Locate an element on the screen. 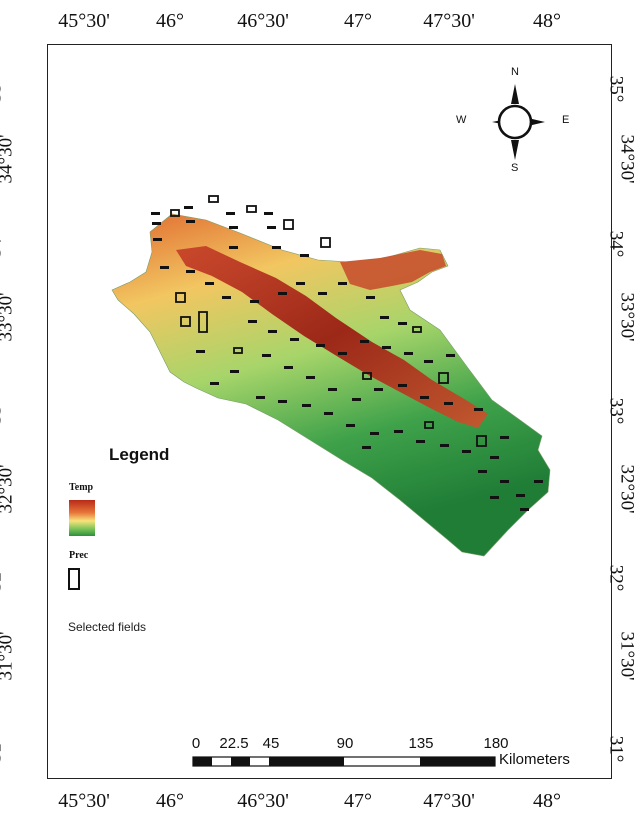  legend-selected-fields: Selected fields is located at coordinates (107, 627).